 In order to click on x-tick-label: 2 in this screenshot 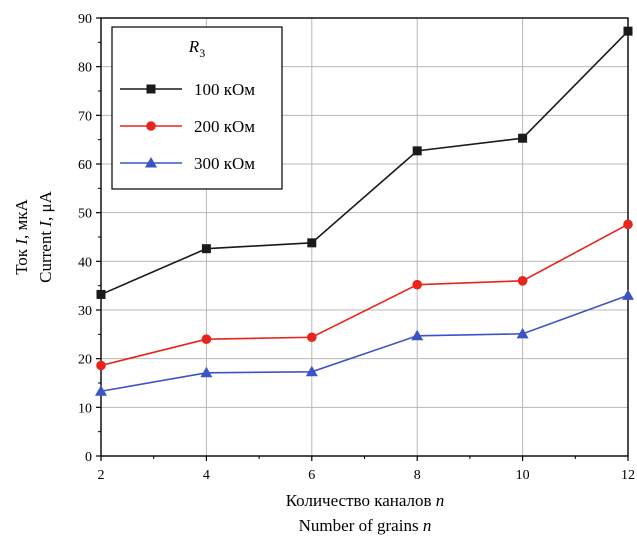, I will do `click(101, 475)`.